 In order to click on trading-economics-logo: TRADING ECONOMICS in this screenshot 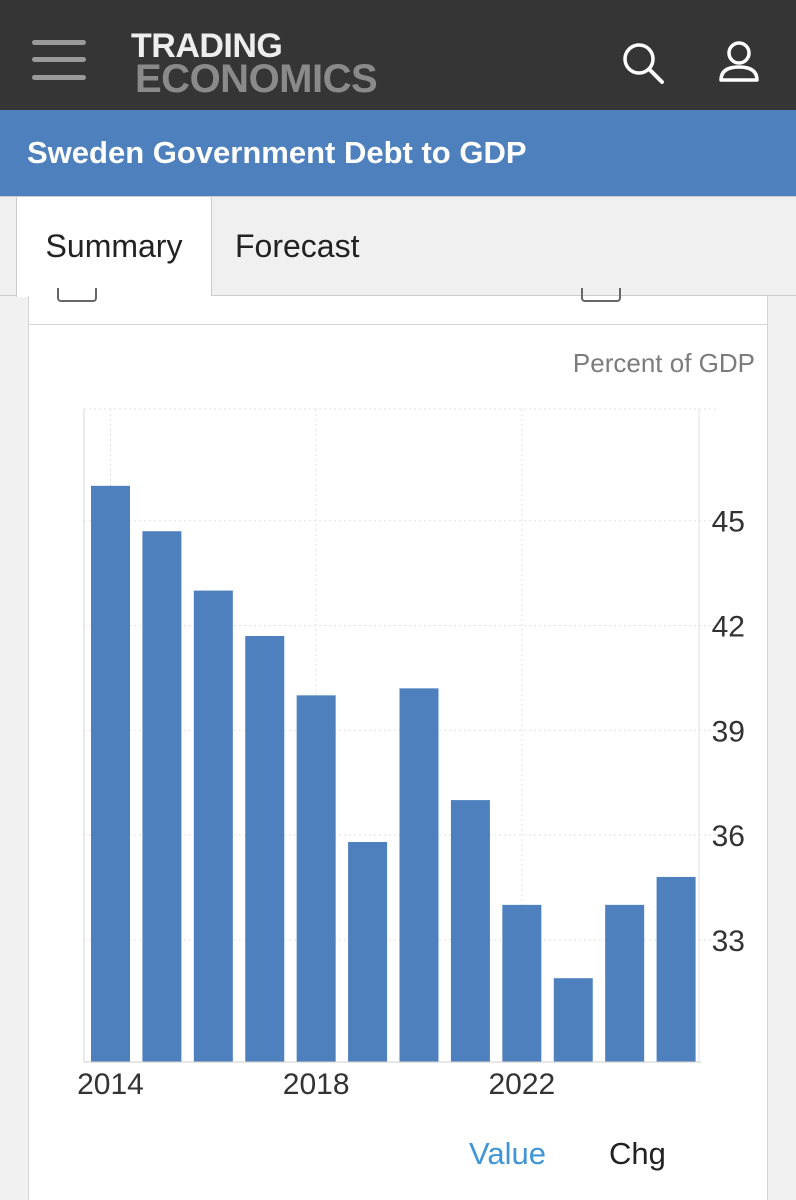, I will do `click(266, 64)`.